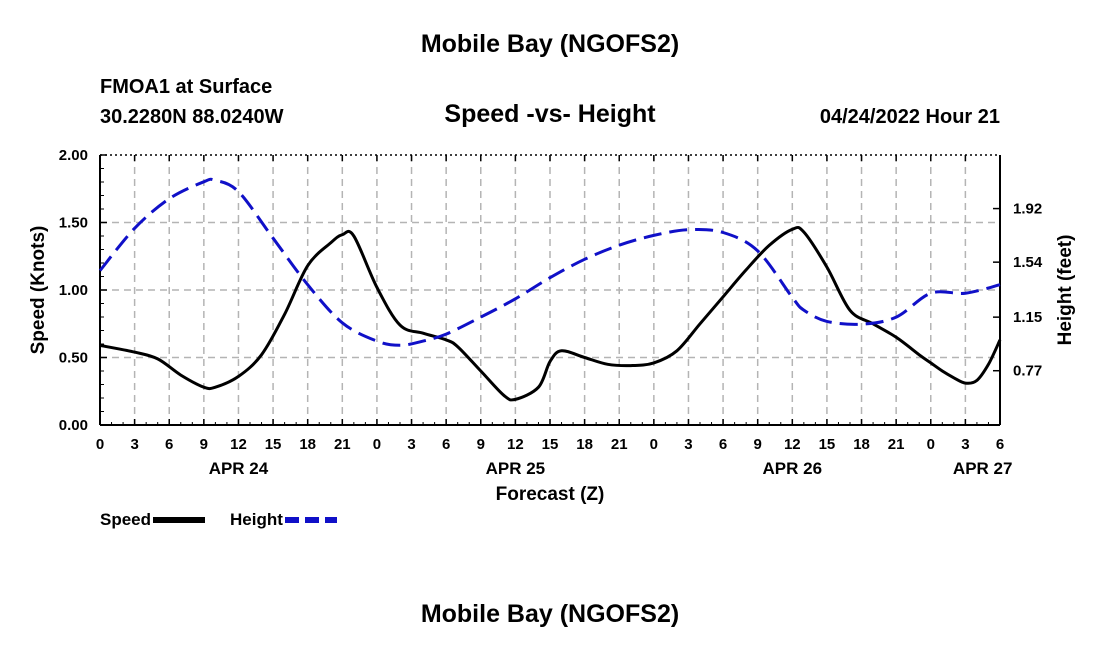  I want to click on legend-height-swatch, so click(310, 520).